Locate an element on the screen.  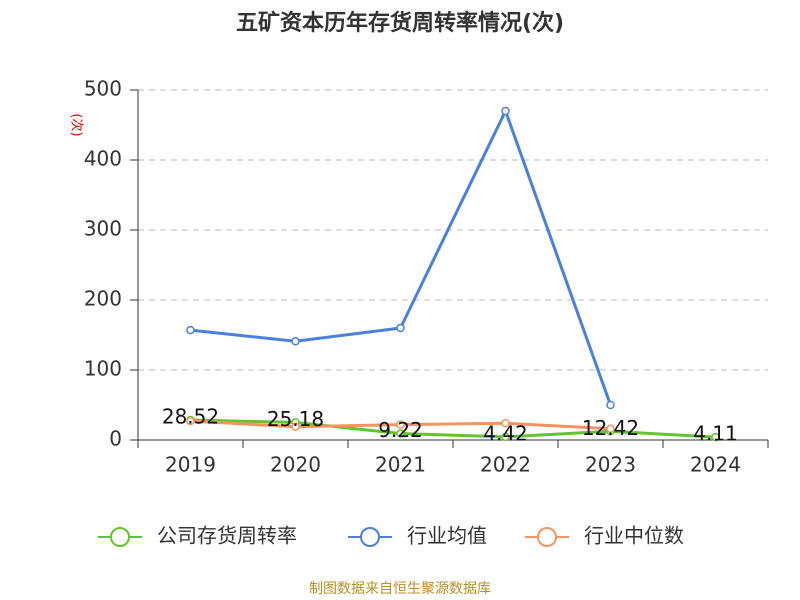
data-label: 28.52 is located at coordinates (190, 417).